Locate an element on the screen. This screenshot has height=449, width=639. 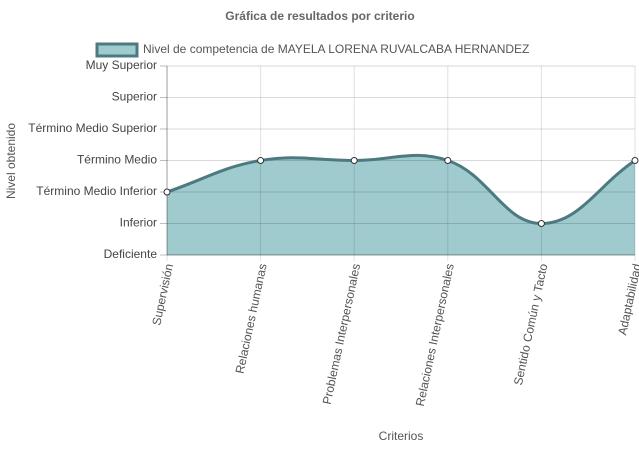
y-tick-label: Superior is located at coordinates (134, 97).